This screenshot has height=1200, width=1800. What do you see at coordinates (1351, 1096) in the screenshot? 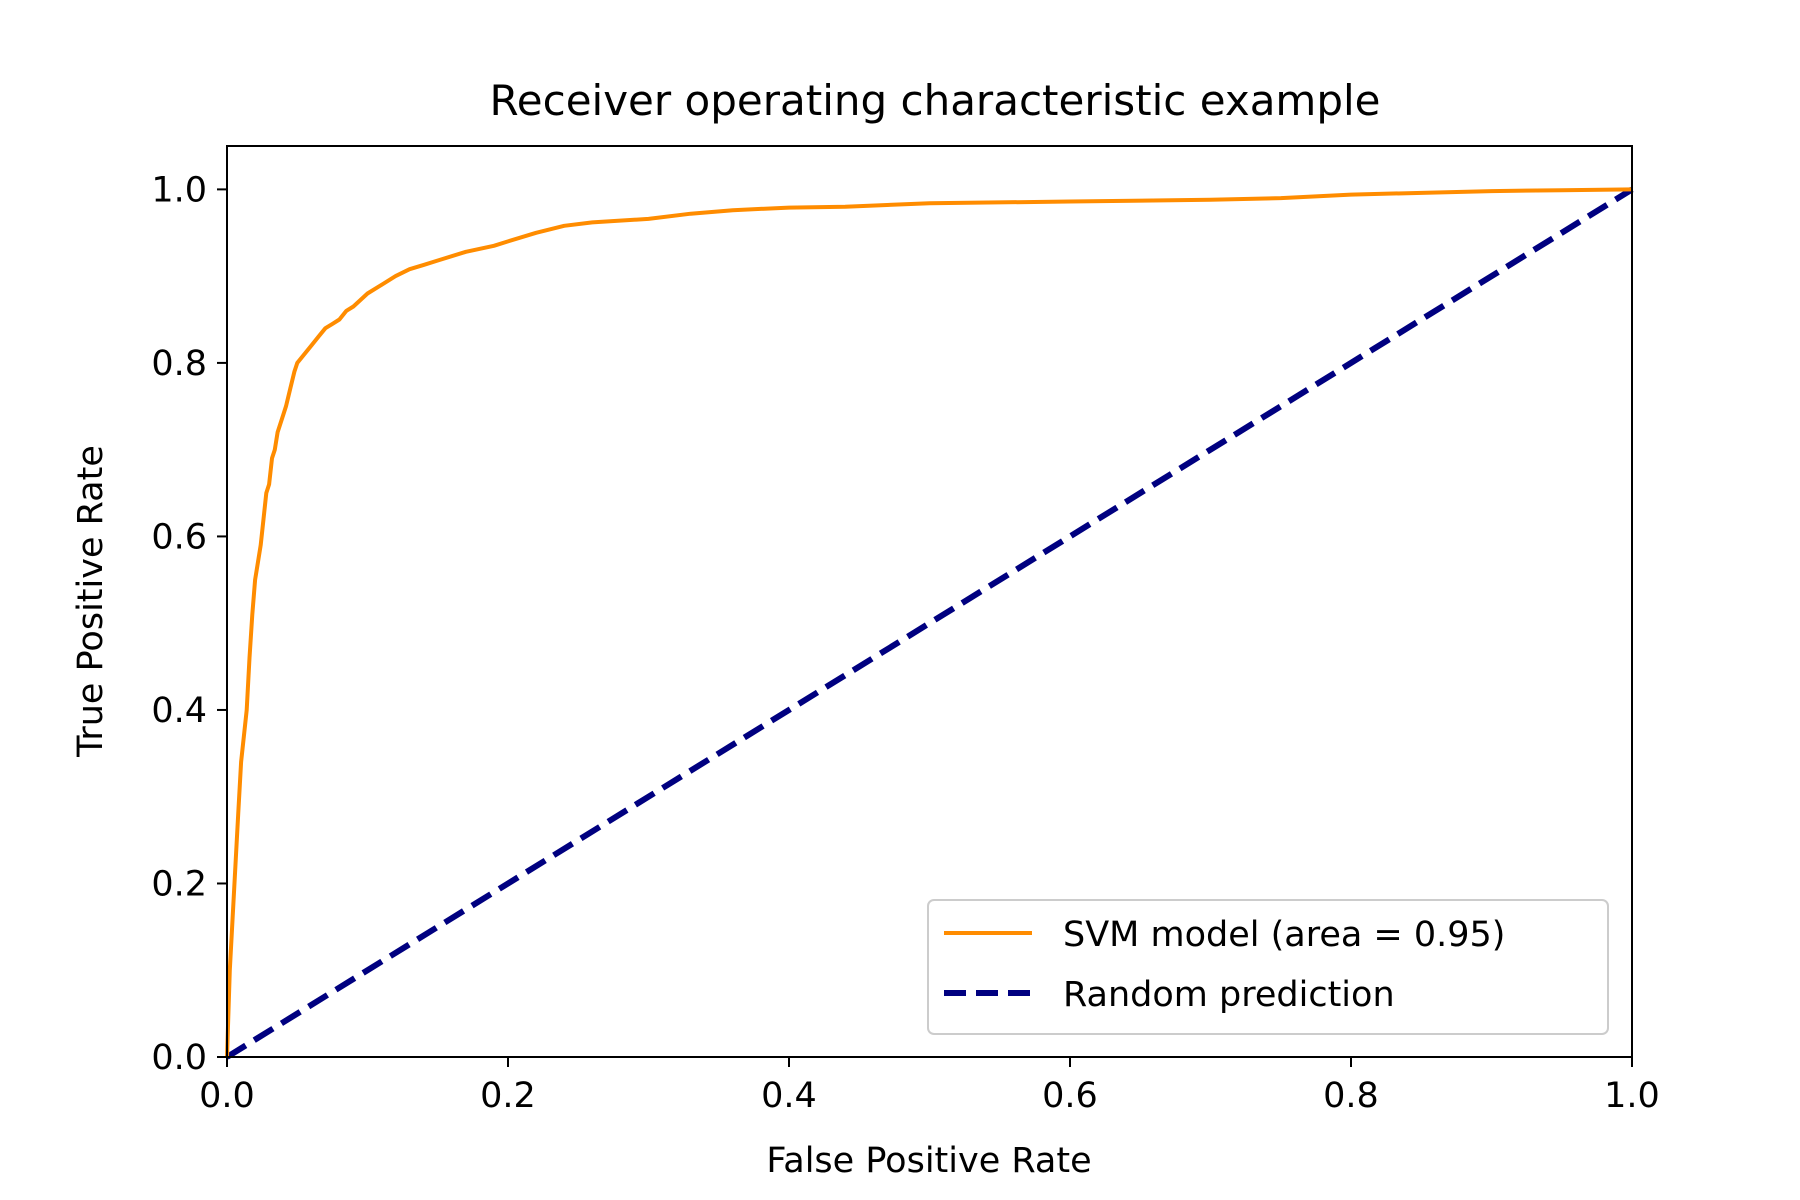
I see `x-tick-label: 0.8` at bounding box center [1351, 1096].